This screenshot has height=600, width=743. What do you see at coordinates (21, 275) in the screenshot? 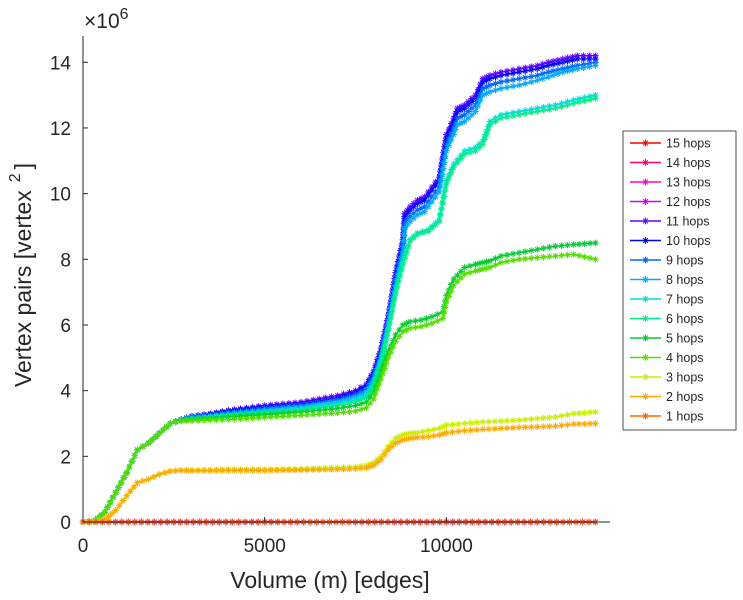
I see `y-axis-label: Vertex pairs [vertex2]` at bounding box center [21, 275].